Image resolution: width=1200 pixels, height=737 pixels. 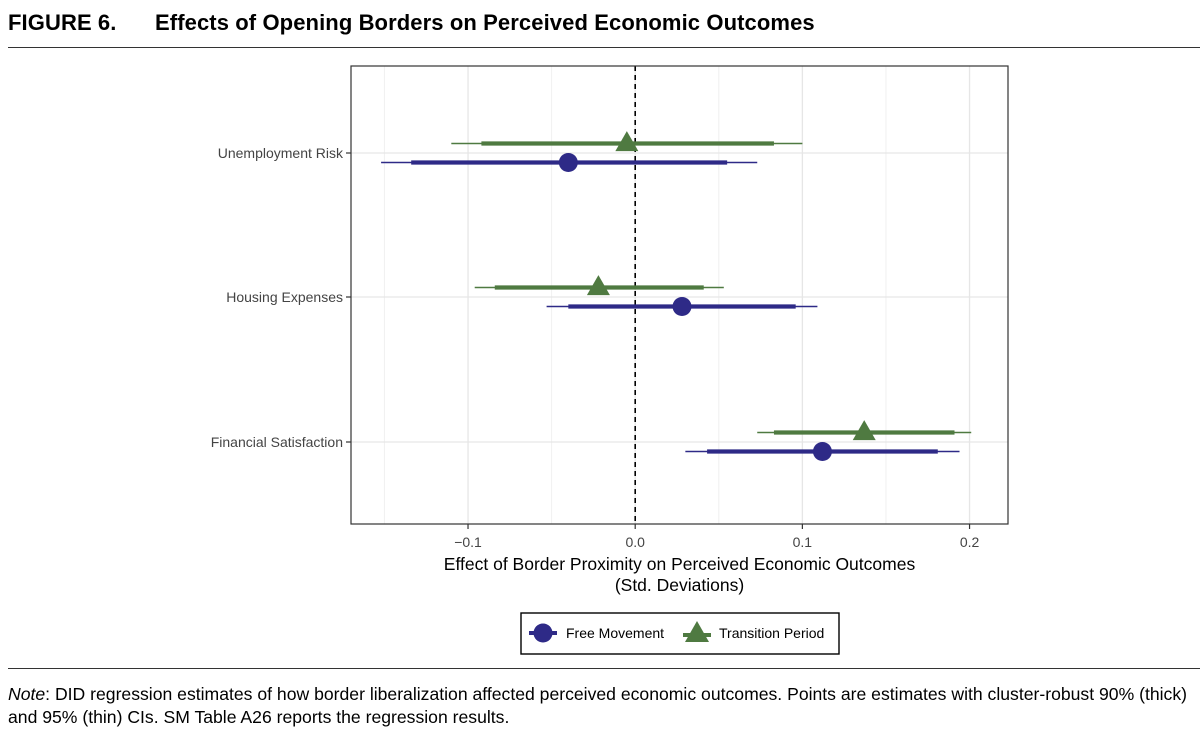 I want to click on top-rule, so click(x=604, y=47).